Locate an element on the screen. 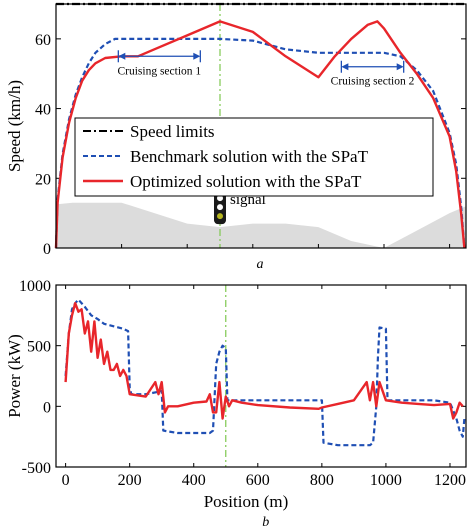  y-tick-label: 40 is located at coordinates (43, 110).